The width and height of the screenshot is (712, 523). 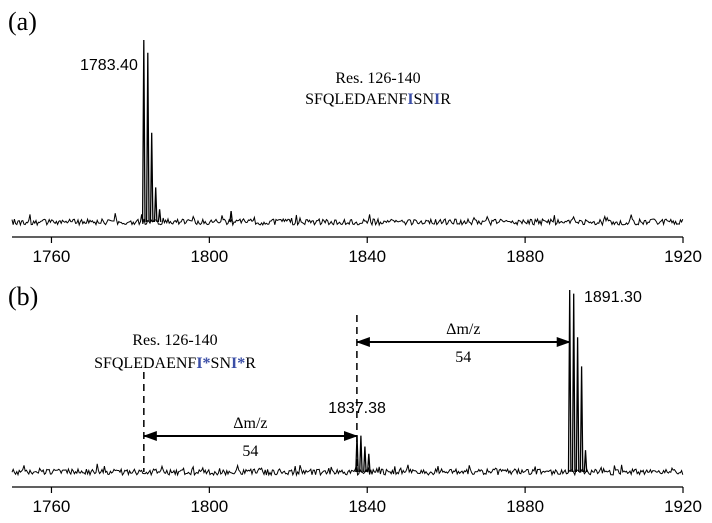 What do you see at coordinates (23, 296) in the screenshot?
I see `panel-b-label: (b)` at bounding box center [23, 296].